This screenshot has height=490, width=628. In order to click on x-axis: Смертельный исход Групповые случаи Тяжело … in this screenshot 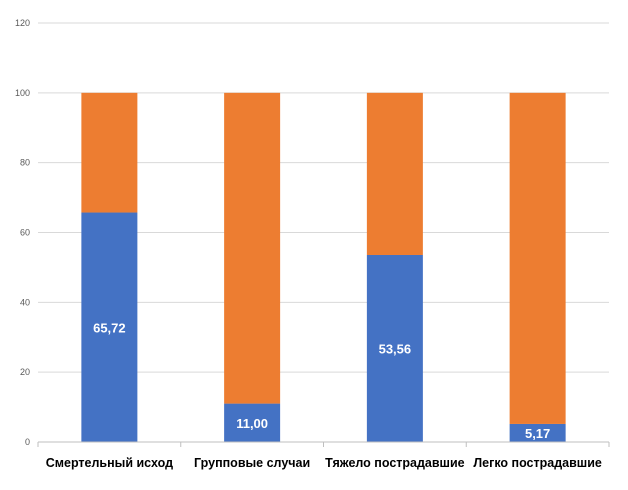, I will do `click(323, 455)`.